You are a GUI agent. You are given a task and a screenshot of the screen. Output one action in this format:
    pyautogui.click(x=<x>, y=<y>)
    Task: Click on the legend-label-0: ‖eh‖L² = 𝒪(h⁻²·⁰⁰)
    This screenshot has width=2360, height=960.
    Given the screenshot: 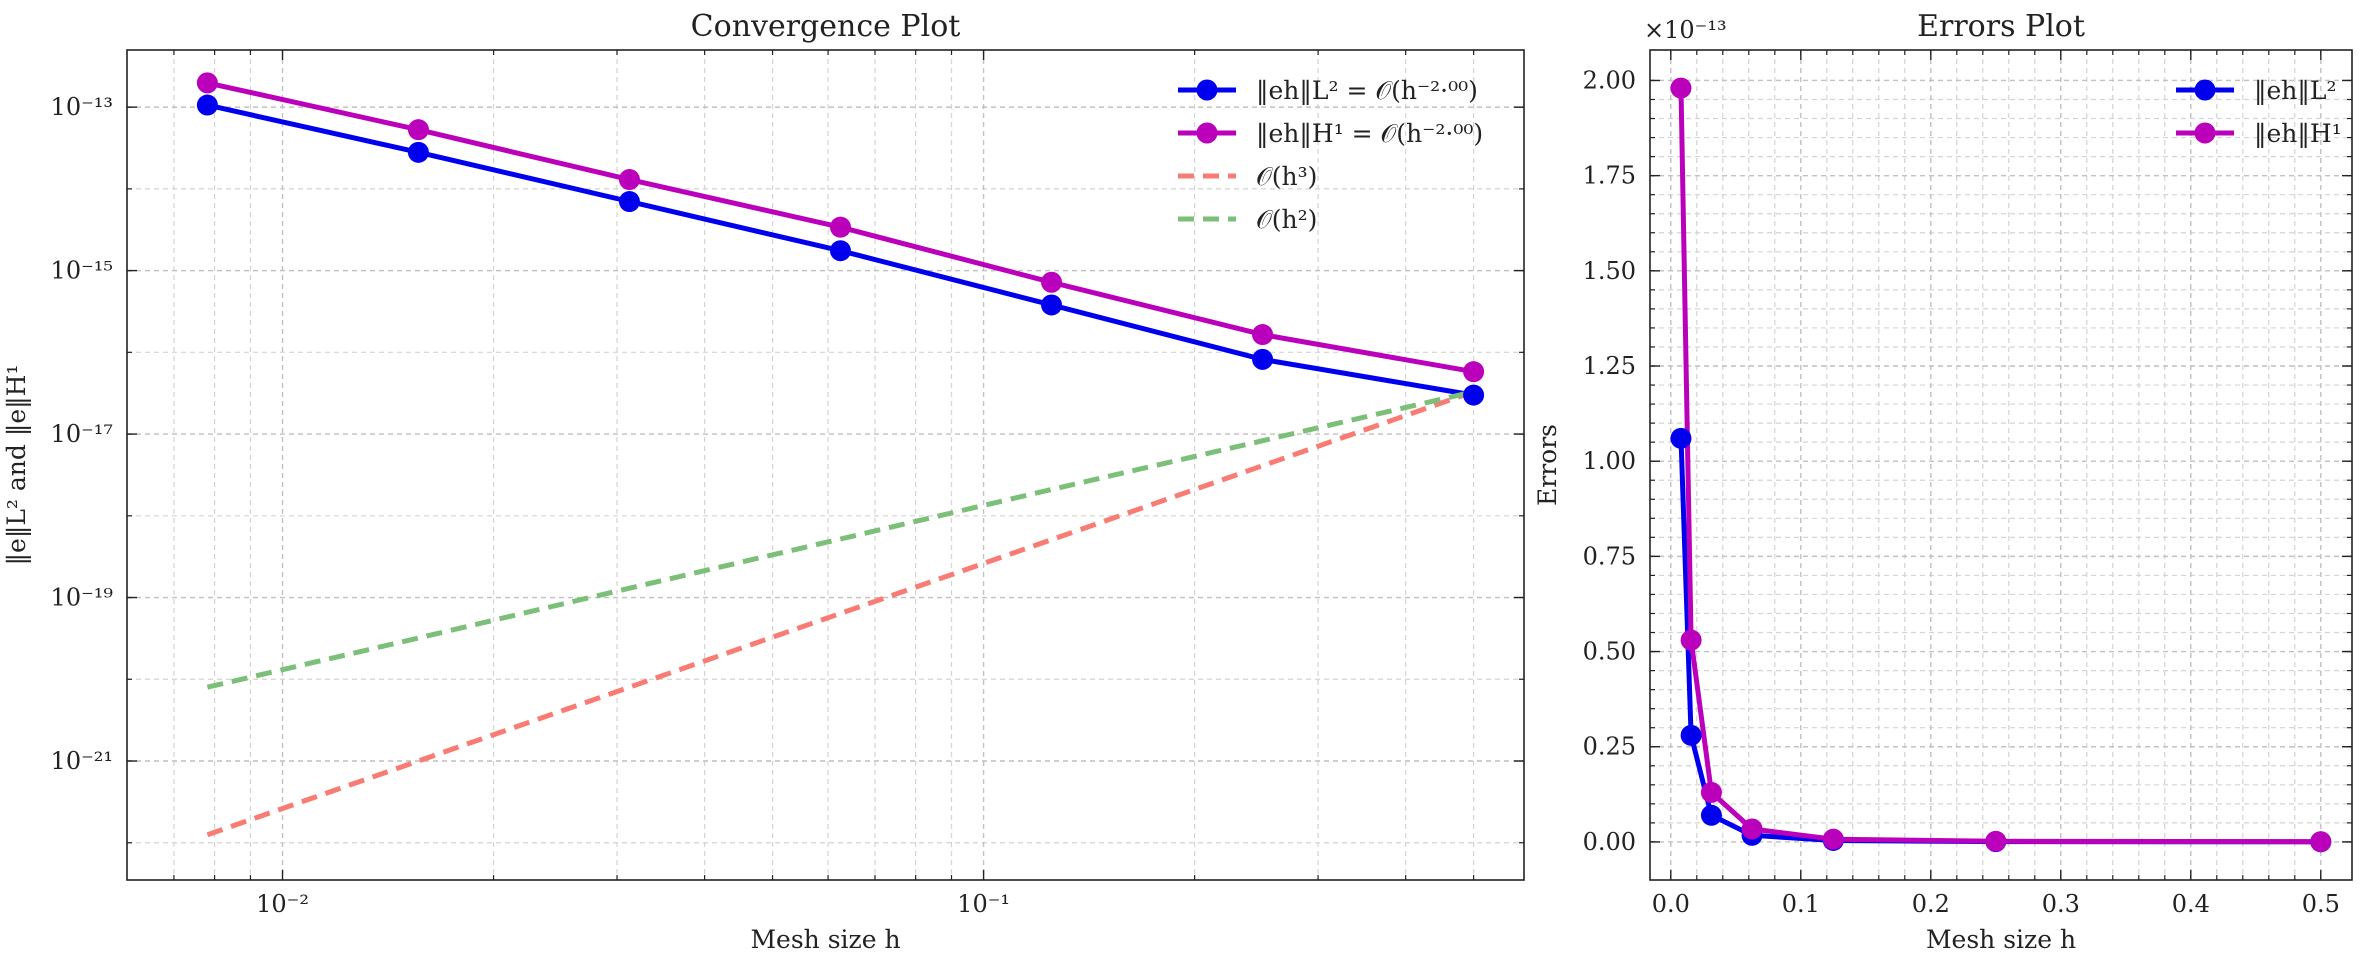 What is the action you would take?
    pyautogui.click(x=1367, y=91)
    